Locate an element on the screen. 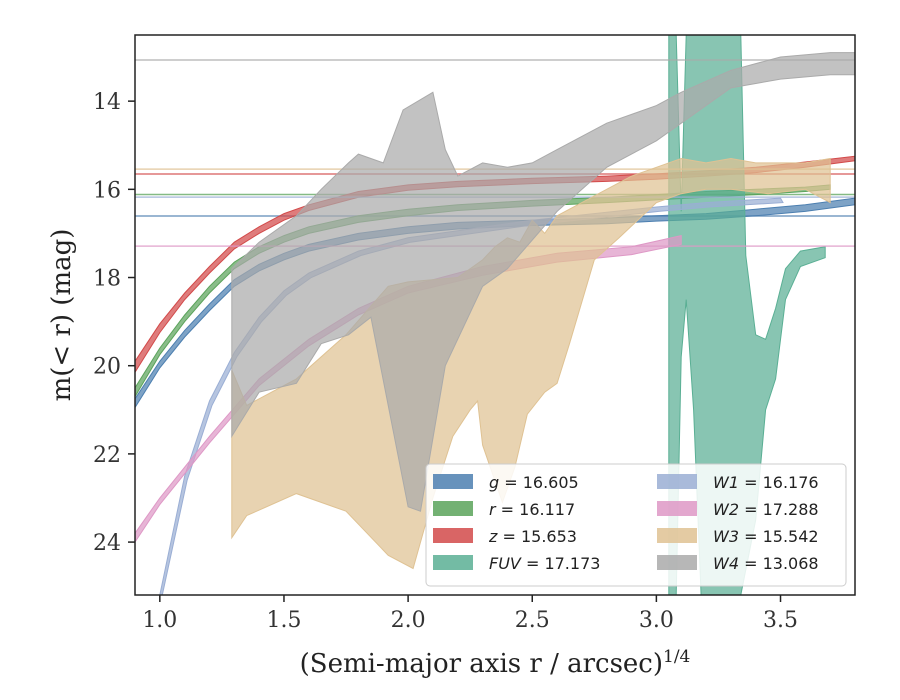 The width and height of the screenshot is (900, 700). legend-item-fuv: FUV = 17.173 is located at coordinates (516, 563).